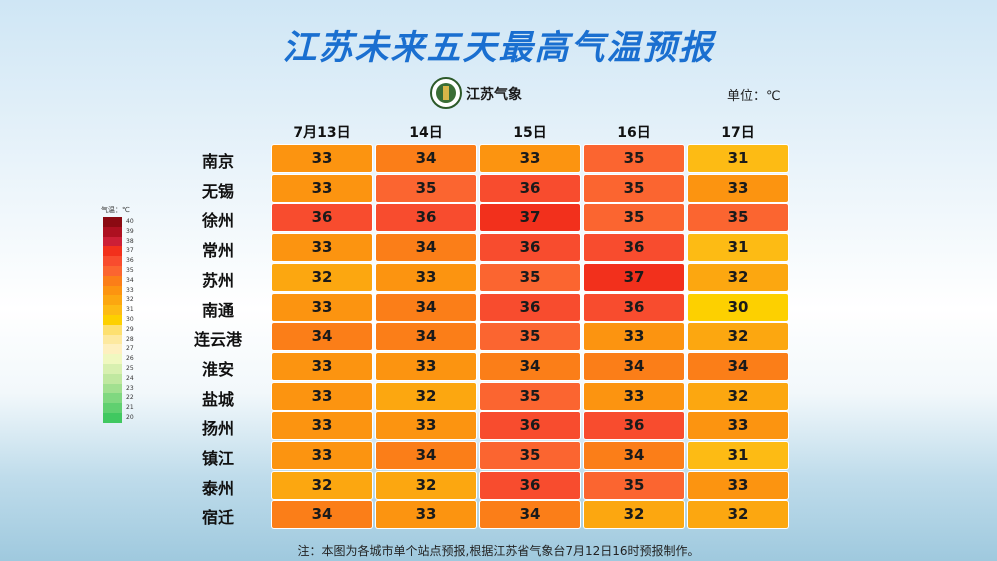  Describe the element at coordinates (217, 280) in the screenshot. I see `city-label: 苏州` at that location.